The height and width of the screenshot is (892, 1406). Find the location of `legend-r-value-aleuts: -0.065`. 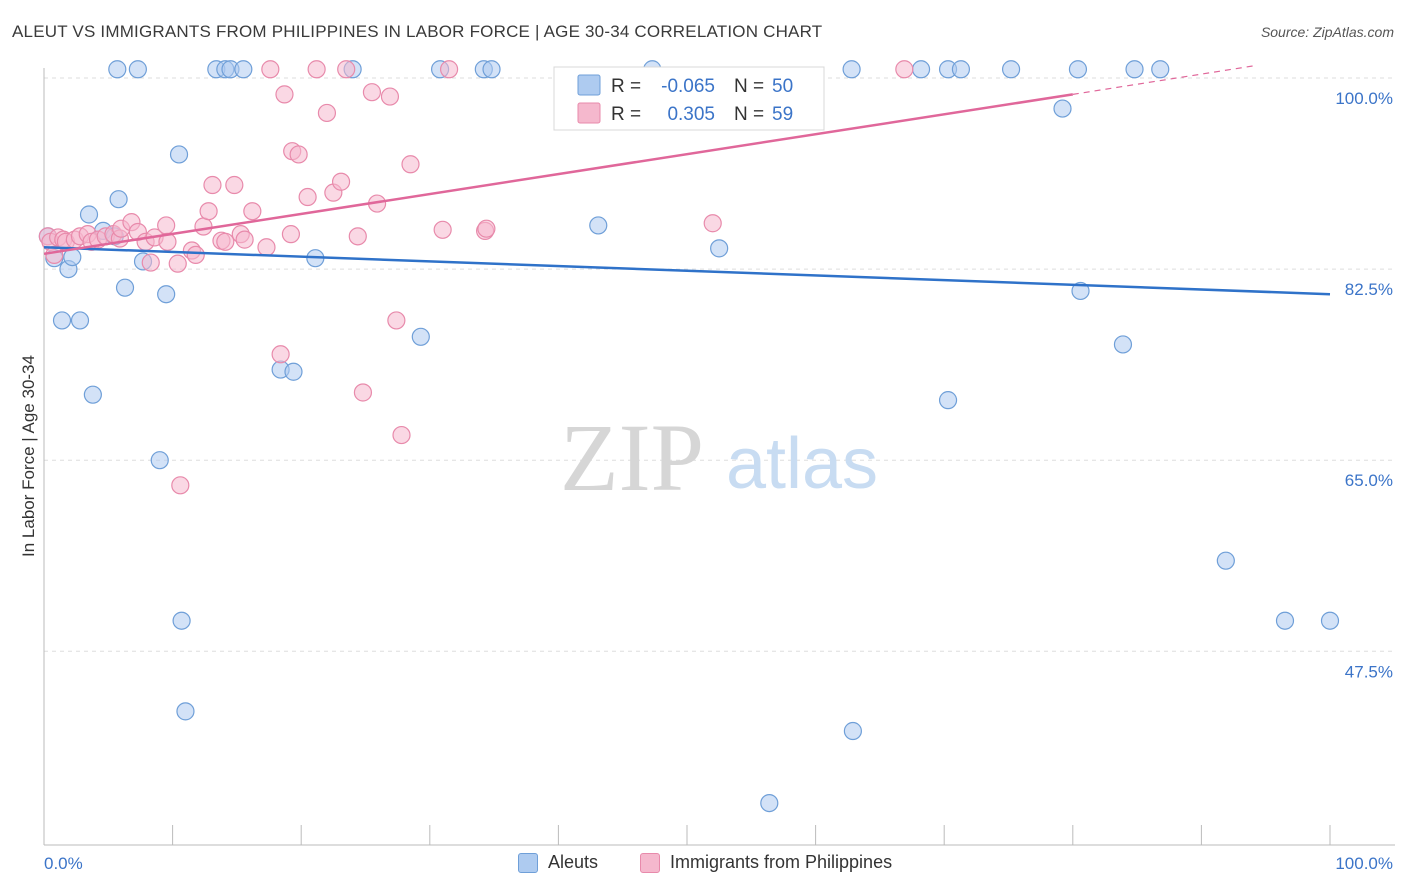

legend-r-value-aleuts: -0.065 is located at coordinates (688, 86).